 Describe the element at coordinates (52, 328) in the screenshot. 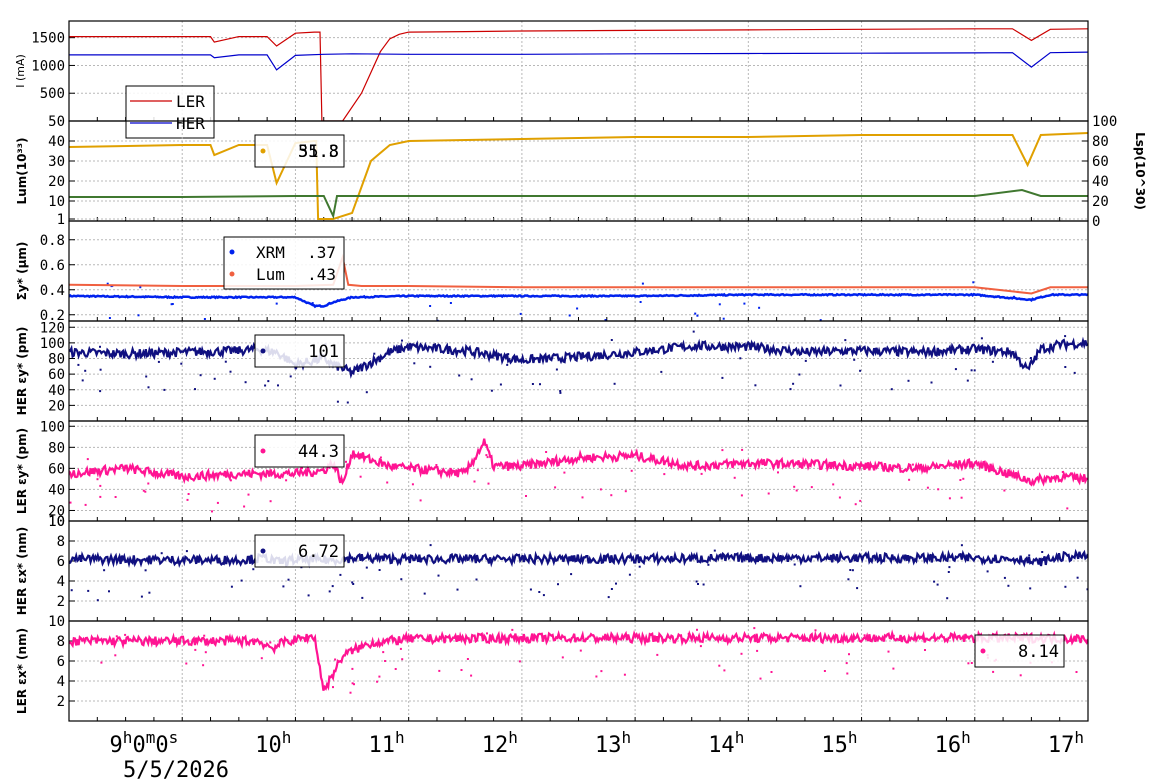

I see `y-tick-label: 120` at that location.